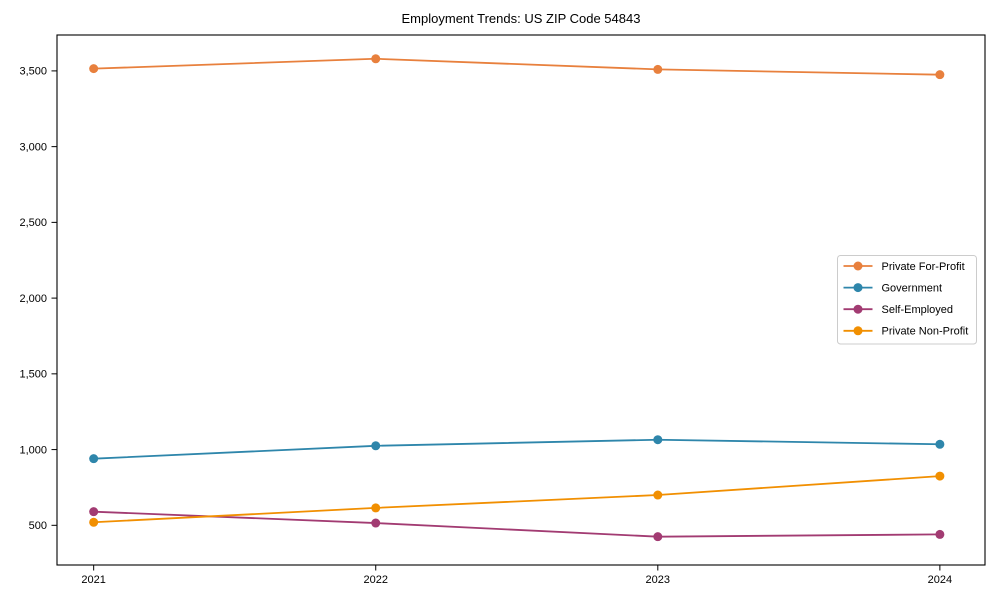 The height and width of the screenshot is (600, 1000). I want to click on series-private-for-profit, so click(517, 67).